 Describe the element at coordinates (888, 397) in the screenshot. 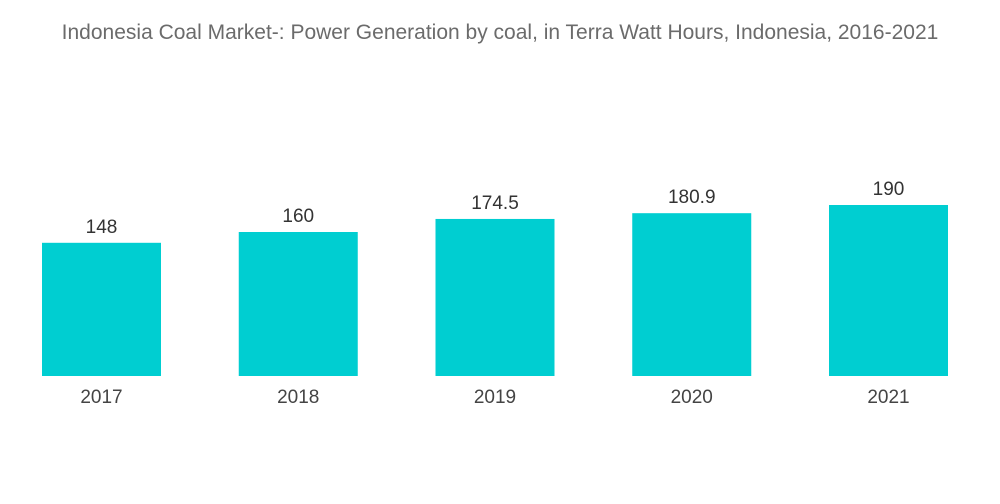

I see `x-tick-label-2021: 2021` at that location.